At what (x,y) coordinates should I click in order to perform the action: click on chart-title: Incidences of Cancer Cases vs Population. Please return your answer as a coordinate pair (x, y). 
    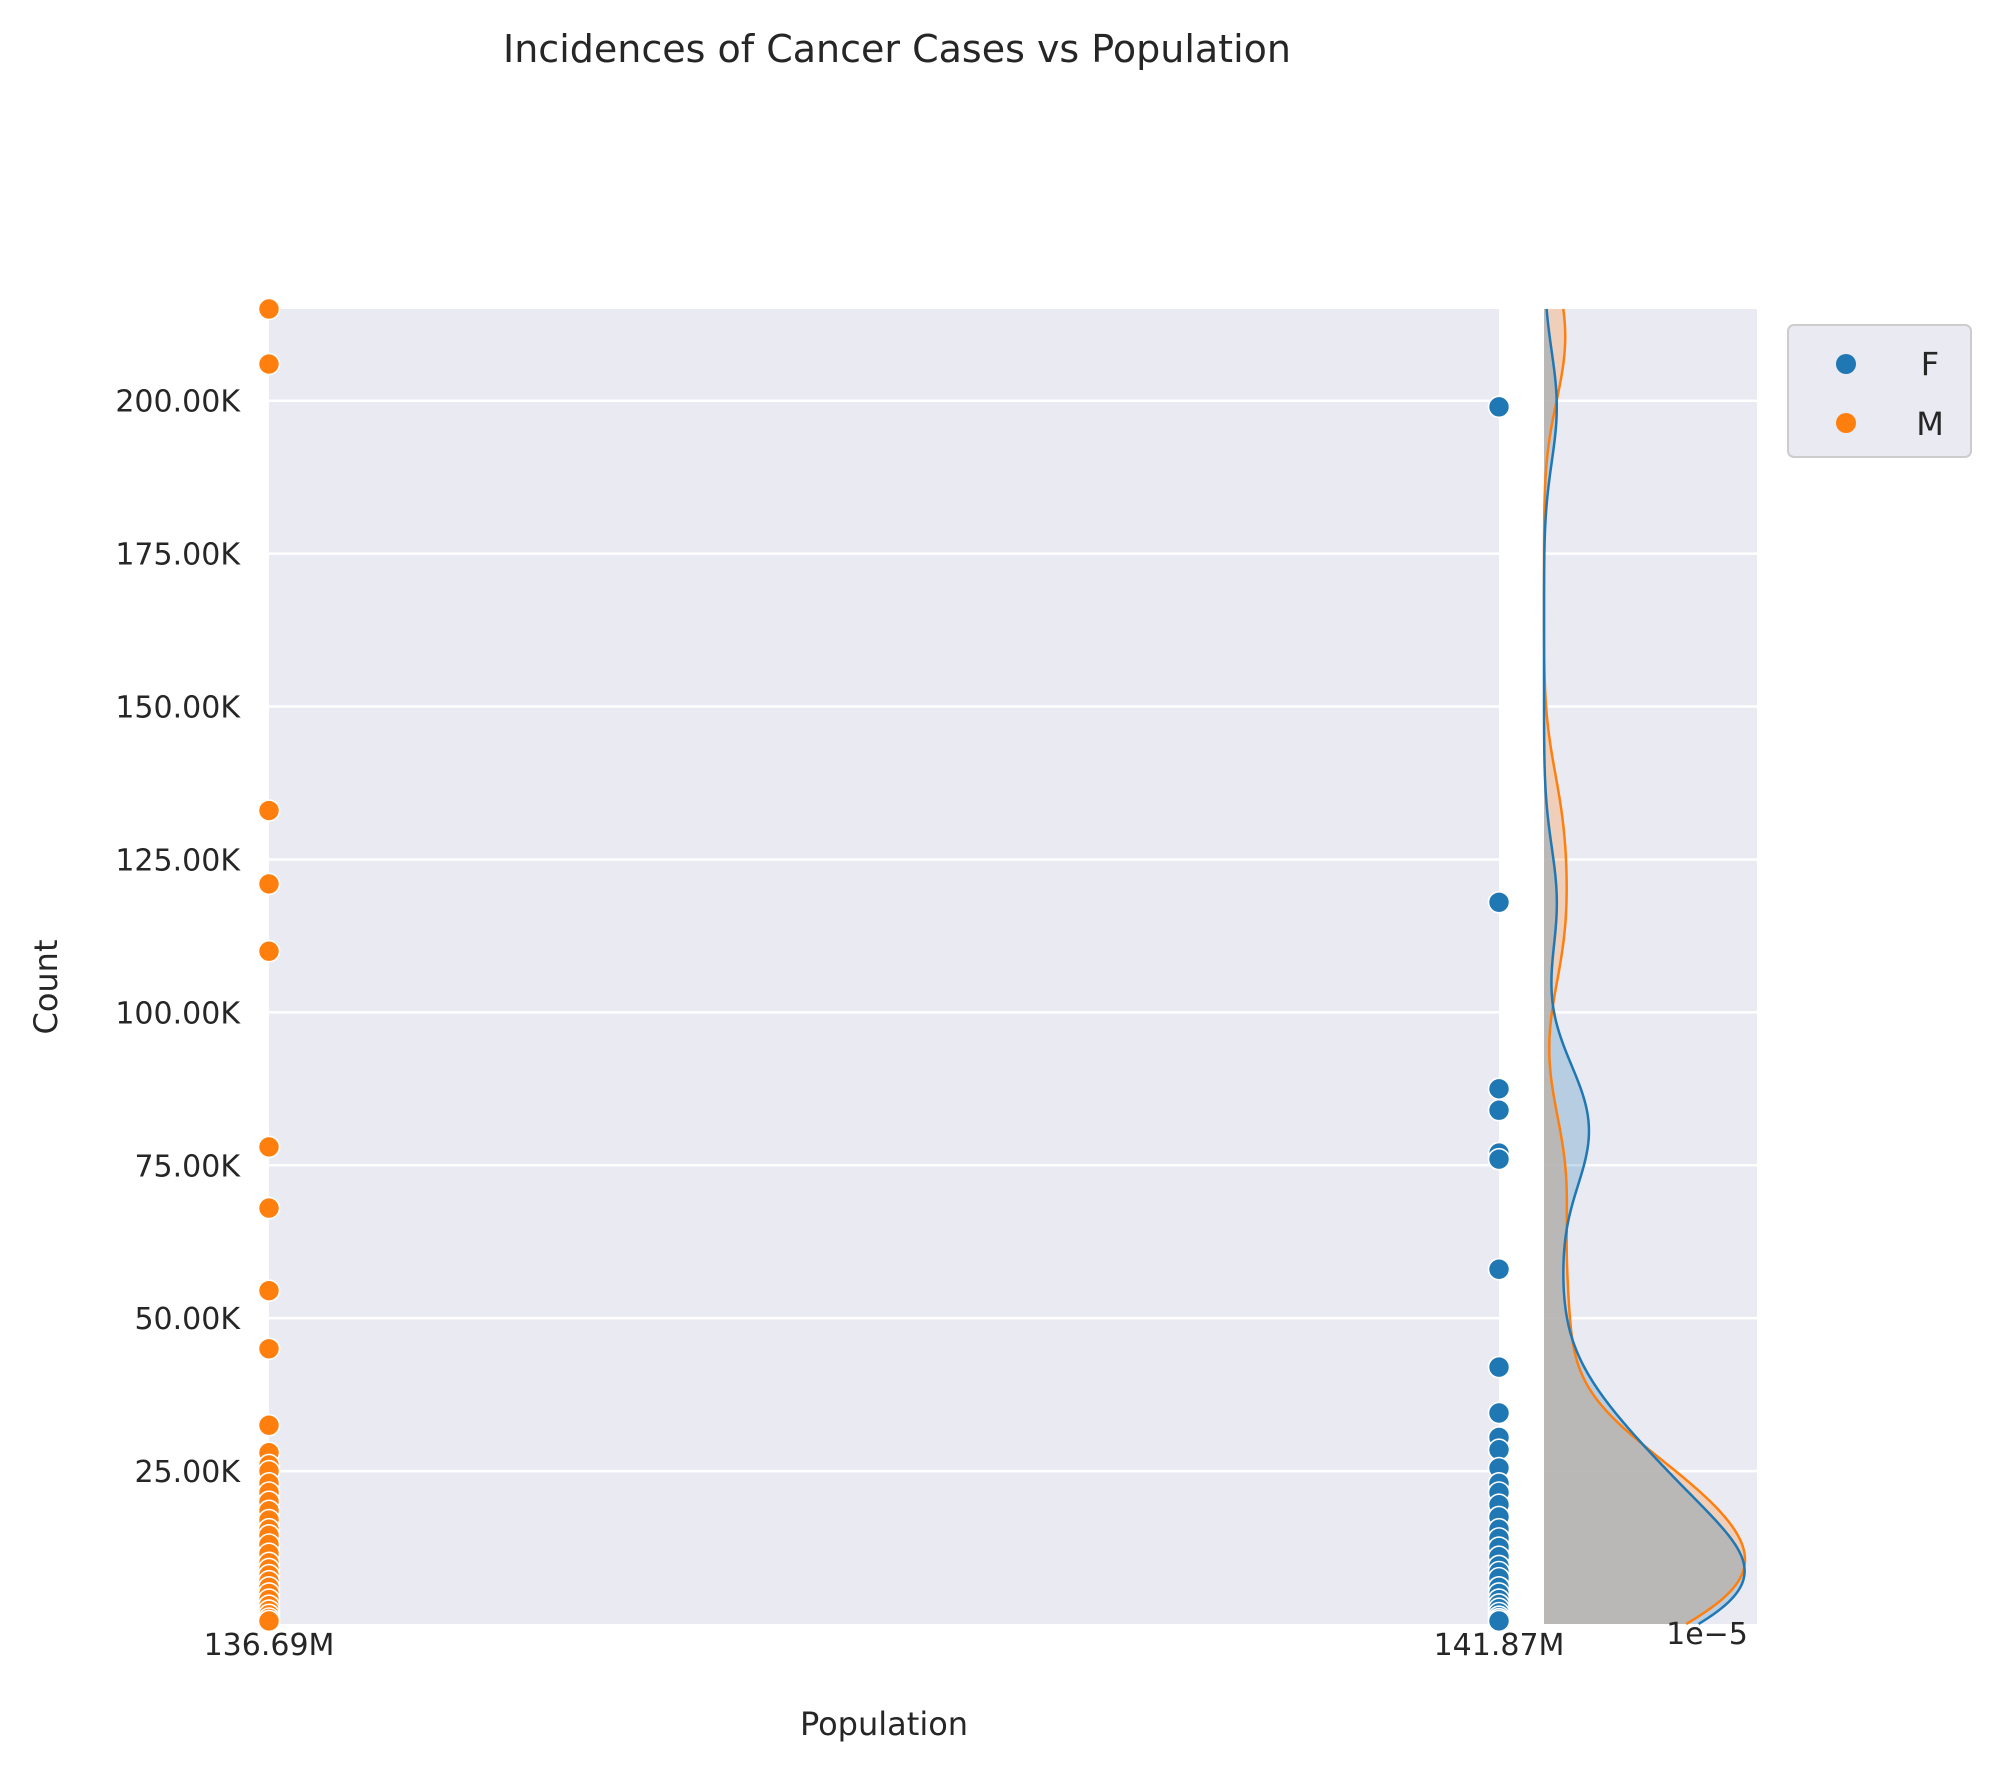
    Looking at the image, I should click on (897, 49).